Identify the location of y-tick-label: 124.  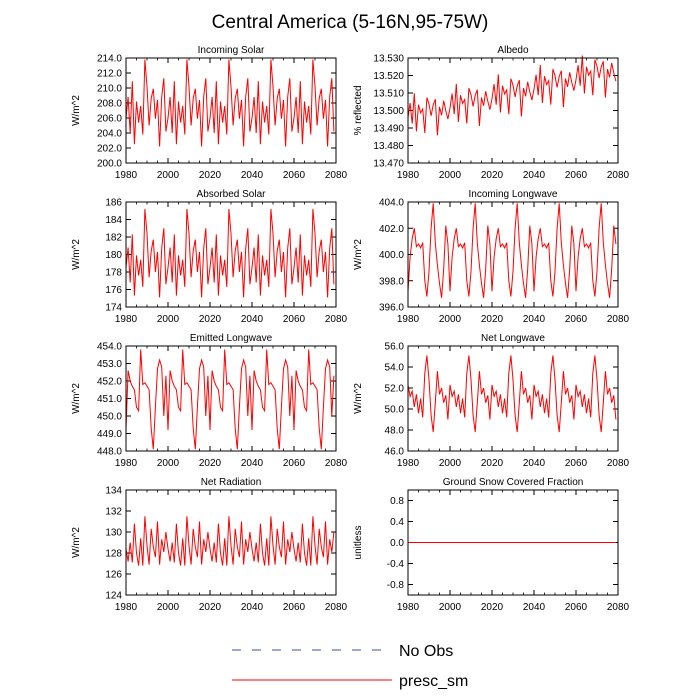
(113, 596).